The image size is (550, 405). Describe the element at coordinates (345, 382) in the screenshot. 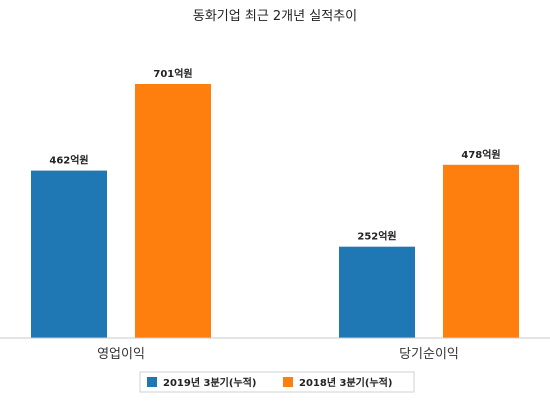

I see `legend-label-1: 2018년 3분기(누적)` at that location.